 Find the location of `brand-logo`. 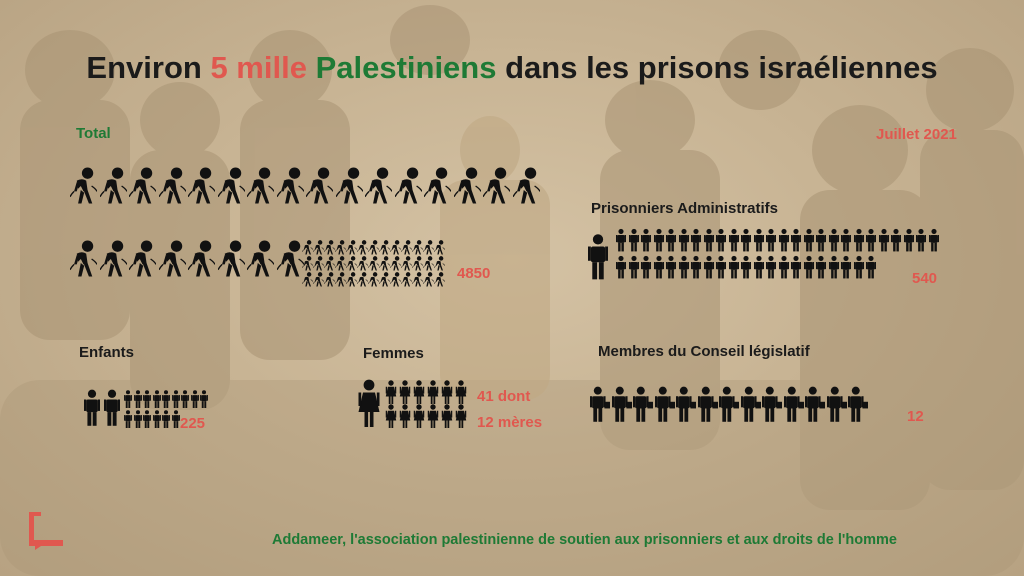

brand-logo is located at coordinates (46, 531).